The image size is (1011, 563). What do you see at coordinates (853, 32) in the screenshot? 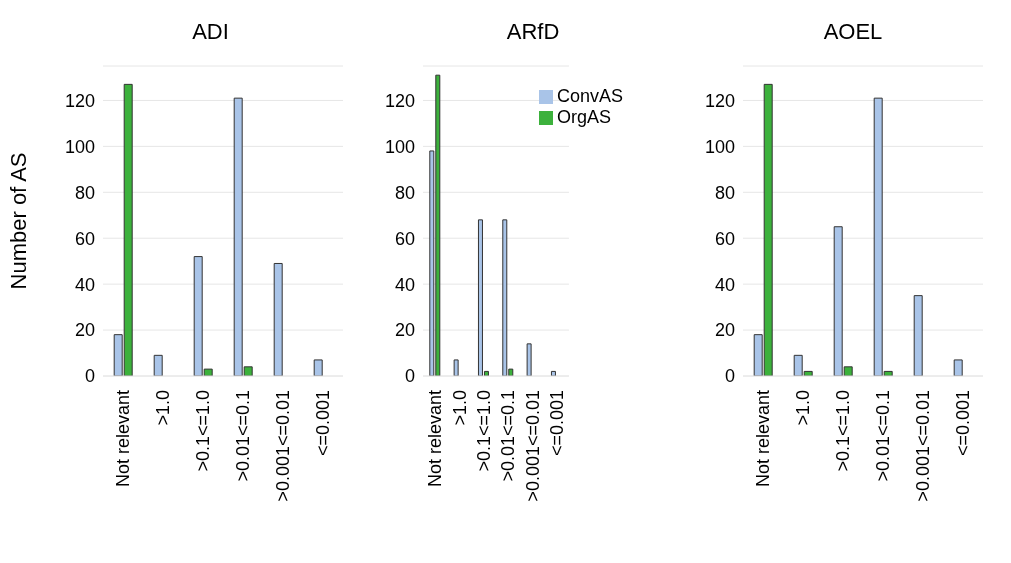
I see `chart-title: AOEL` at bounding box center [853, 32].